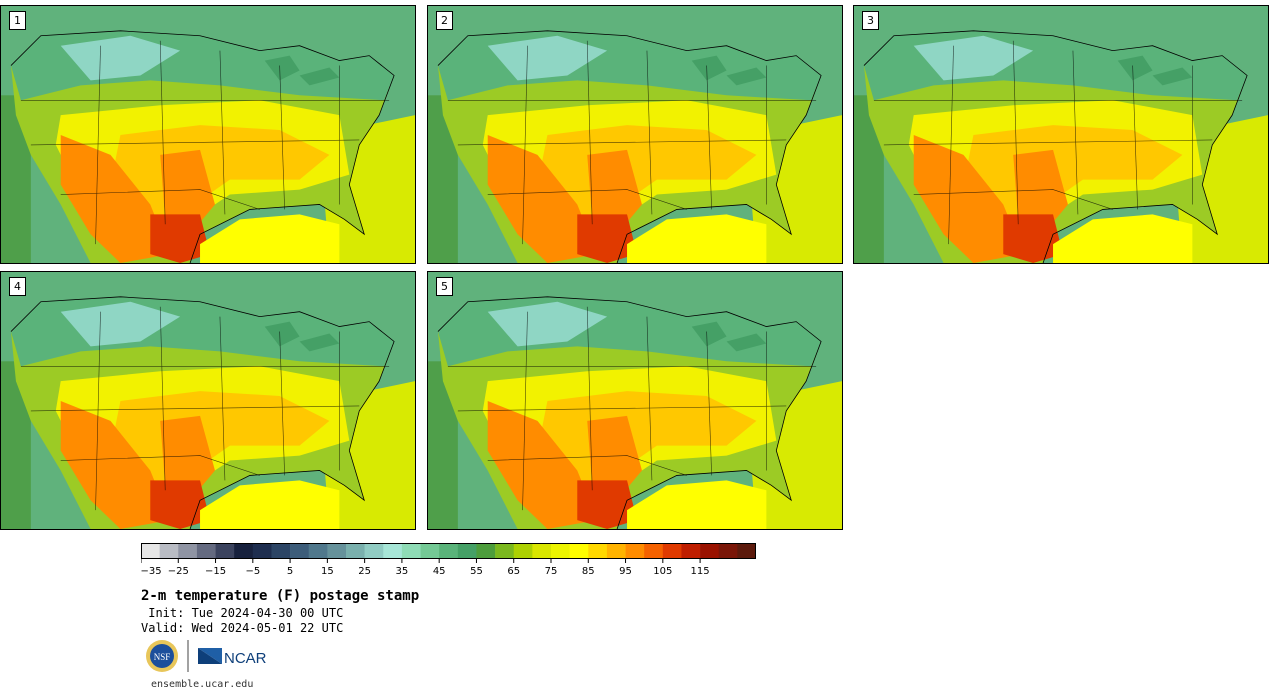  What do you see at coordinates (444, 286) in the screenshot?
I see `panel-label: 5` at bounding box center [444, 286].